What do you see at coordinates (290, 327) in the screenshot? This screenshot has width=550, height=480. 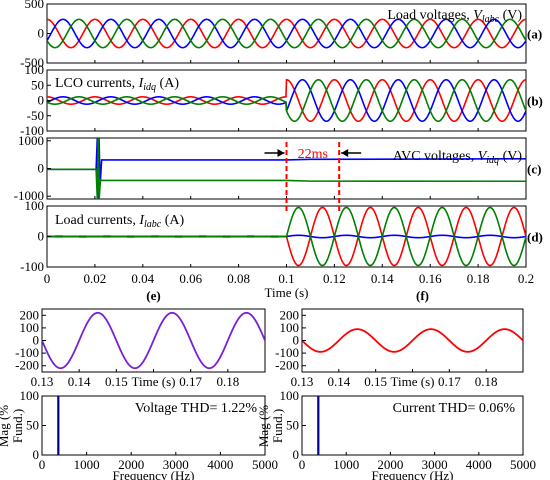 I see `ytick-label-f_time-1: 100` at bounding box center [290, 327].